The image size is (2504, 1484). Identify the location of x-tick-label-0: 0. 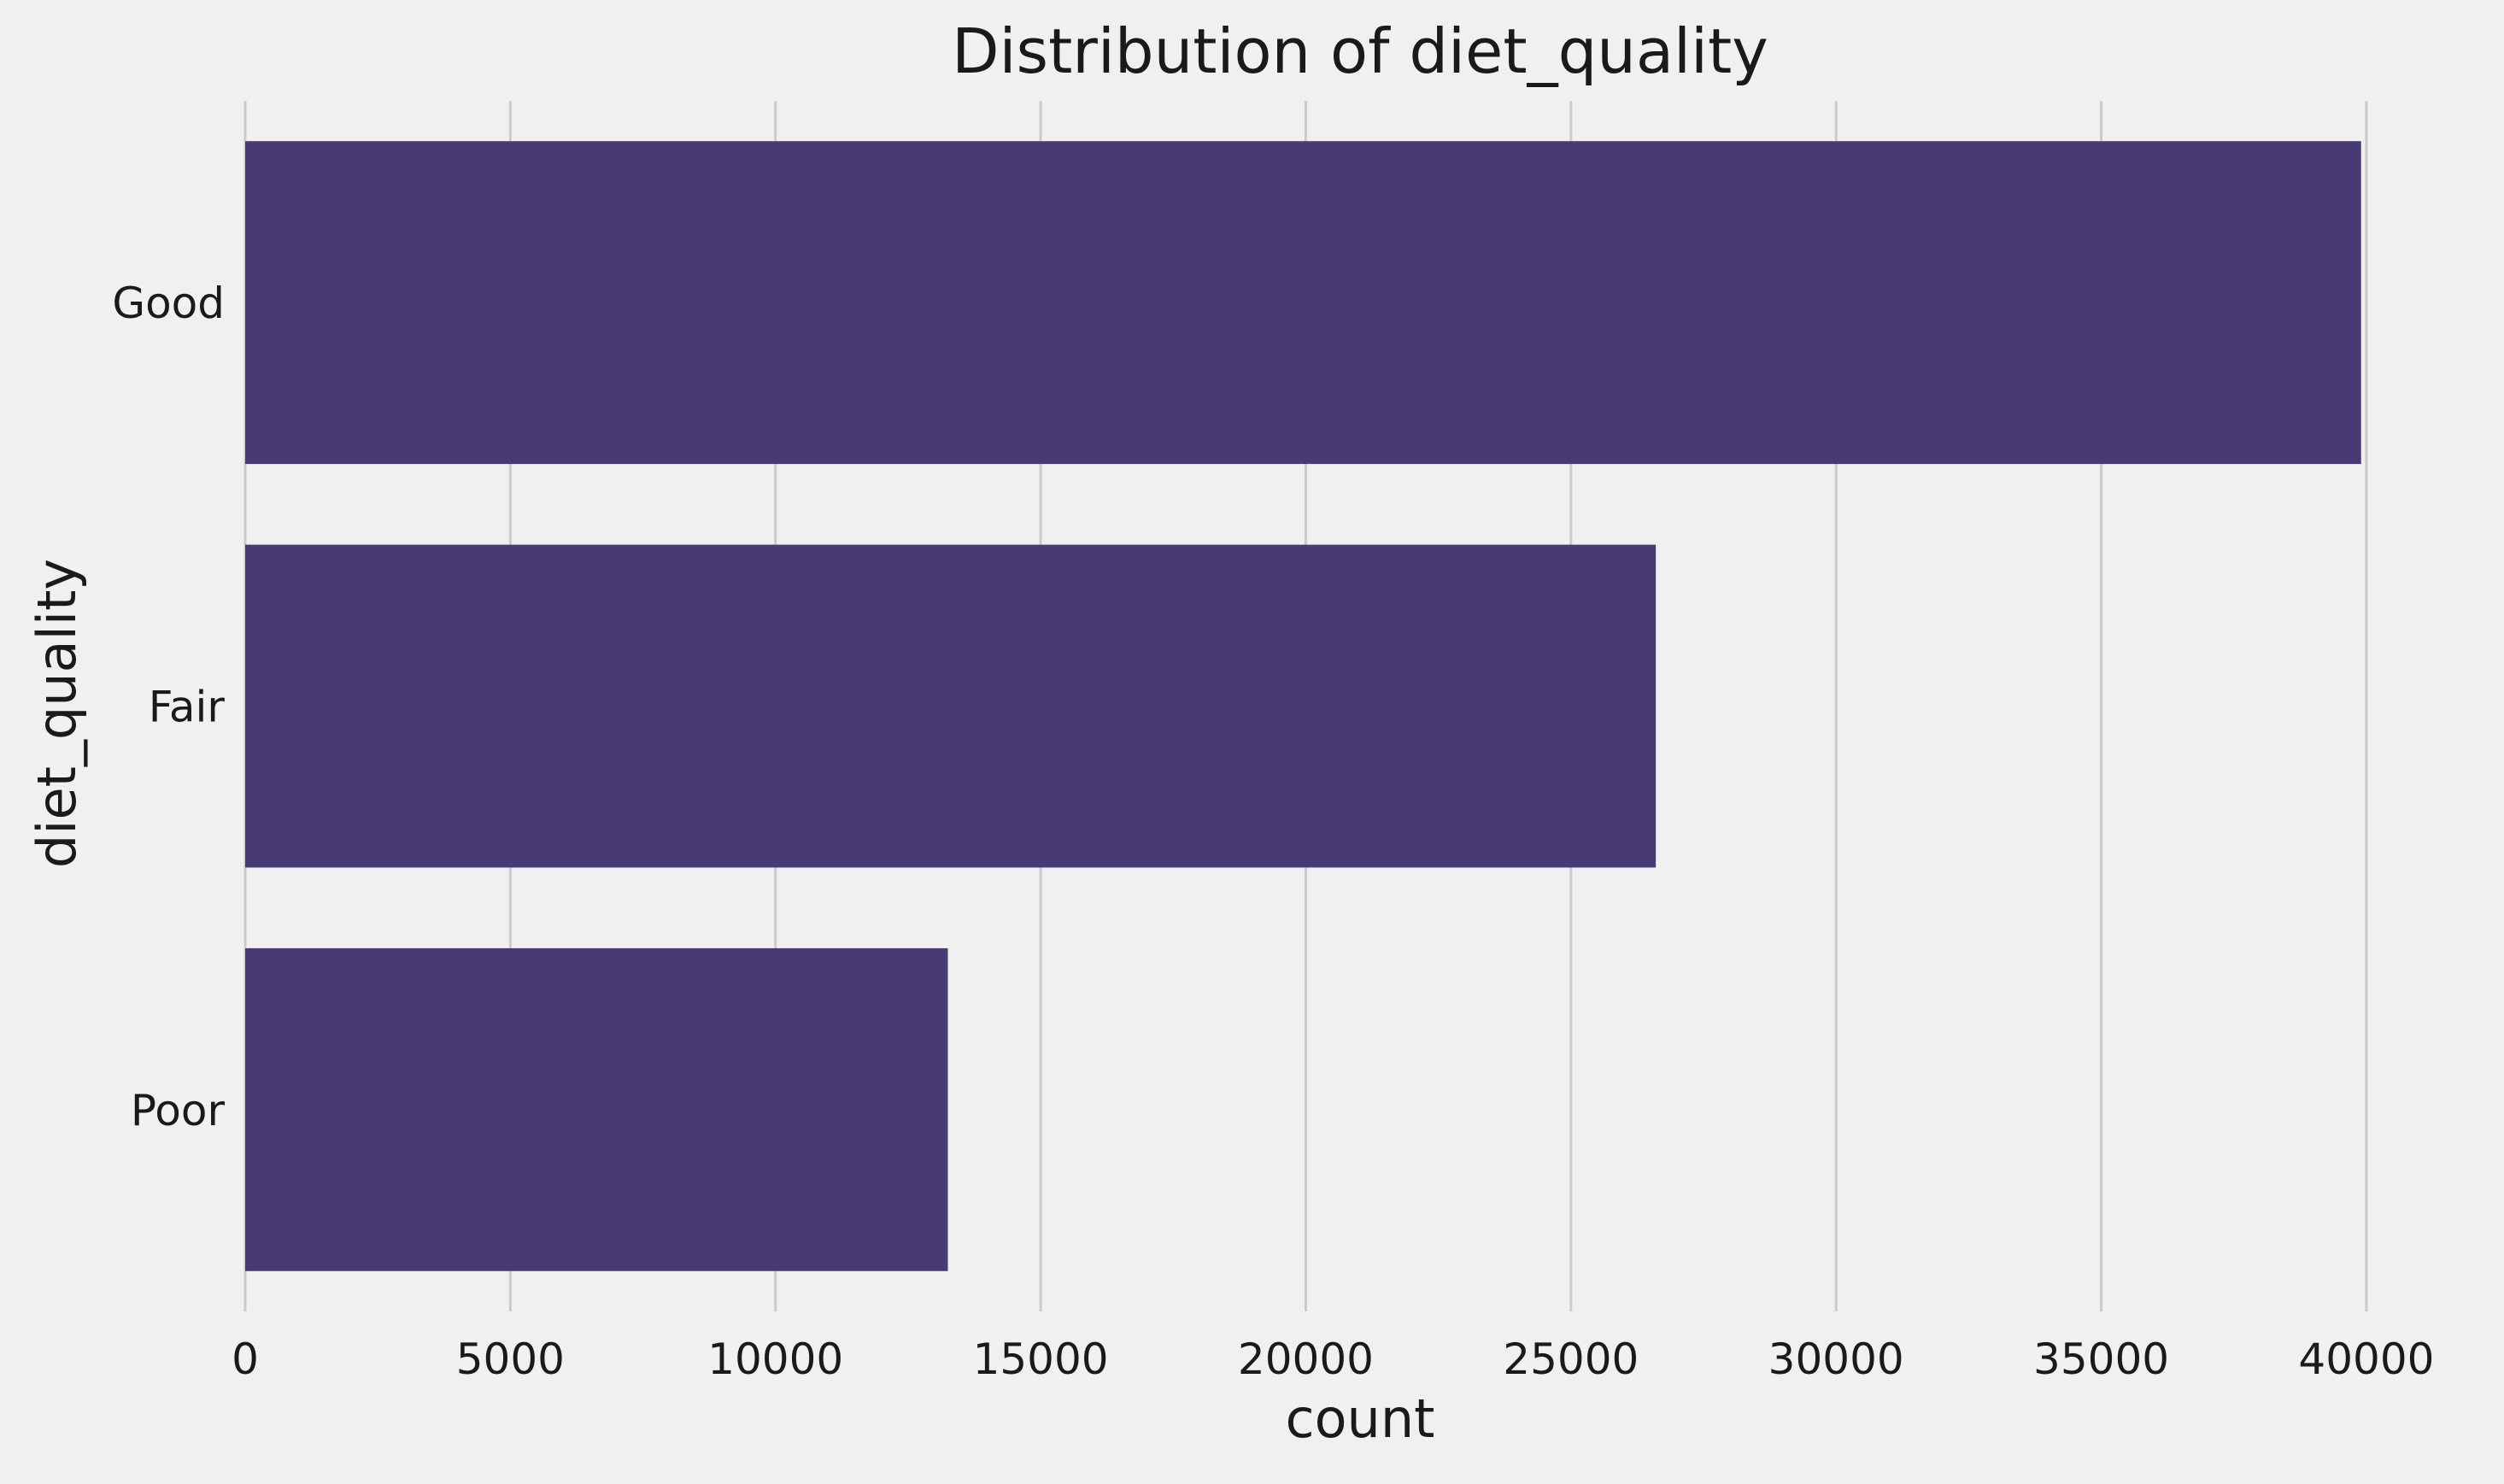
(246, 1359).